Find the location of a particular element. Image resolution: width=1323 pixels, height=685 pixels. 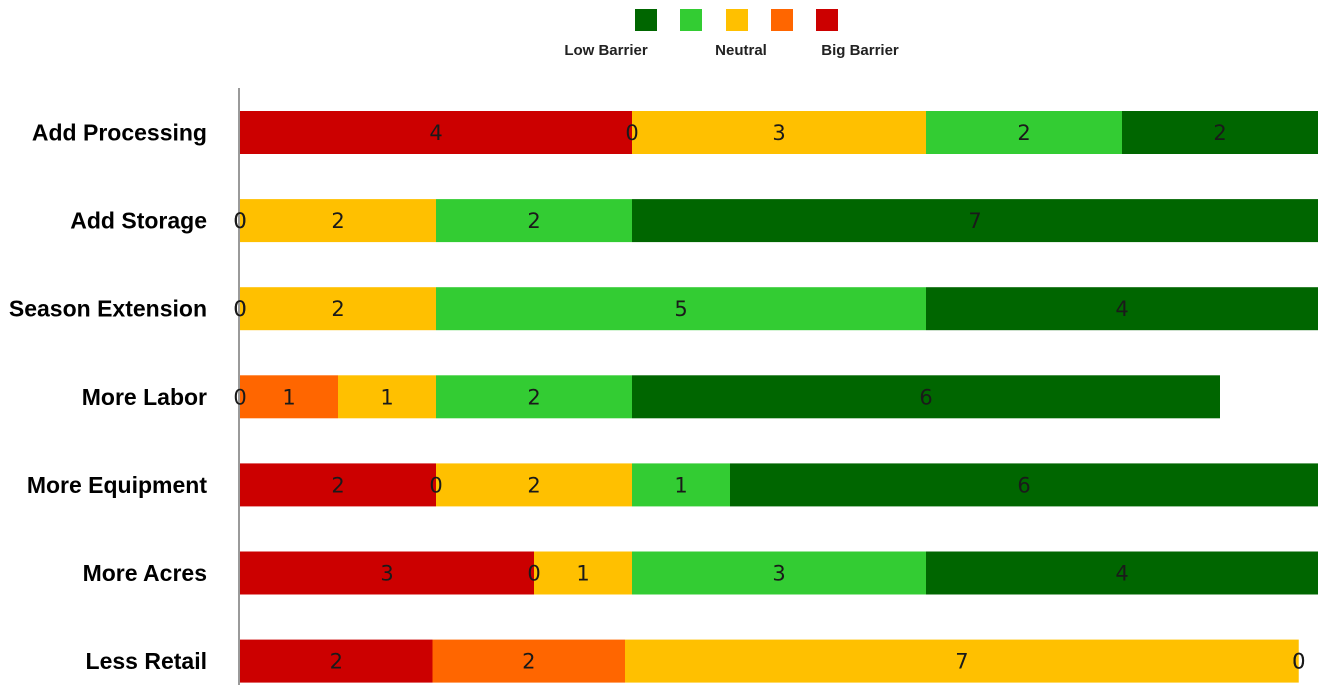

data-label-more-acres-s5: 3 is located at coordinates (386, 574).